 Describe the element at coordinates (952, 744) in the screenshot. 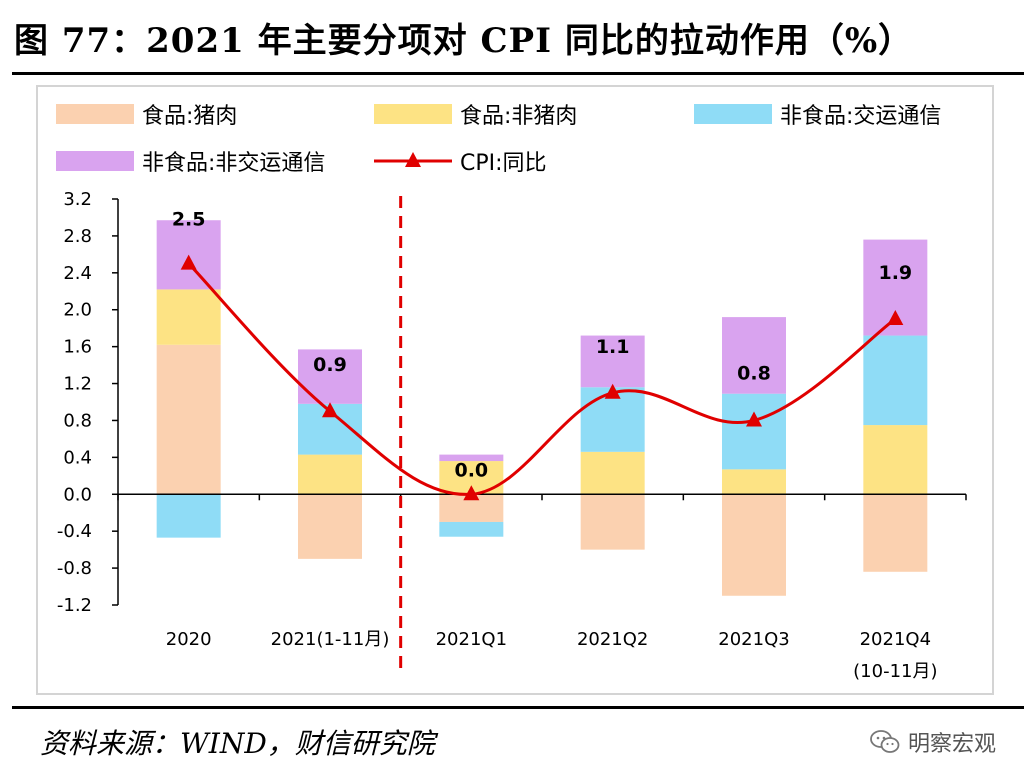

I see `watermark-text: 明察宏观` at that location.